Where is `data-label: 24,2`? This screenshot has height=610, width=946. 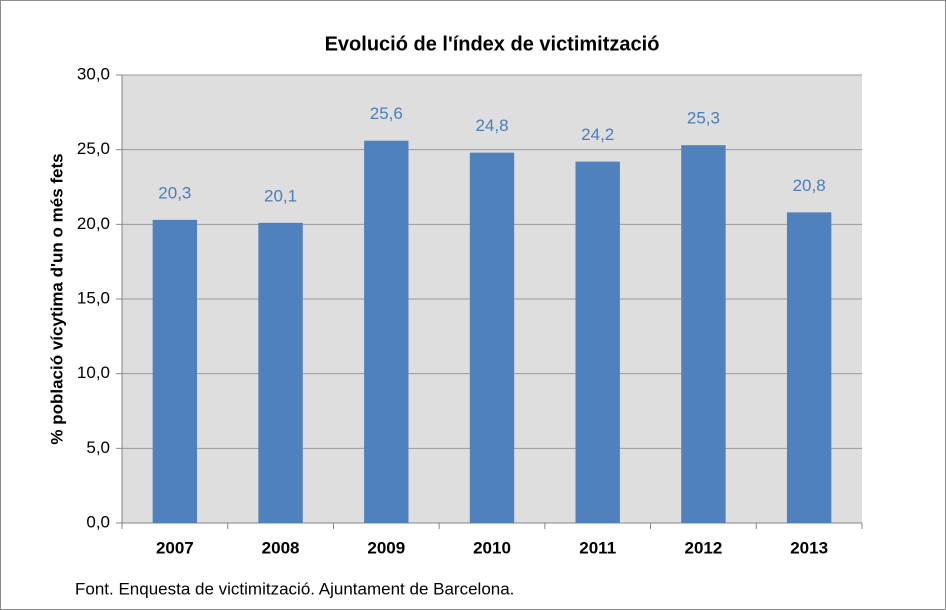
data-label: 24,2 is located at coordinates (597, 134).